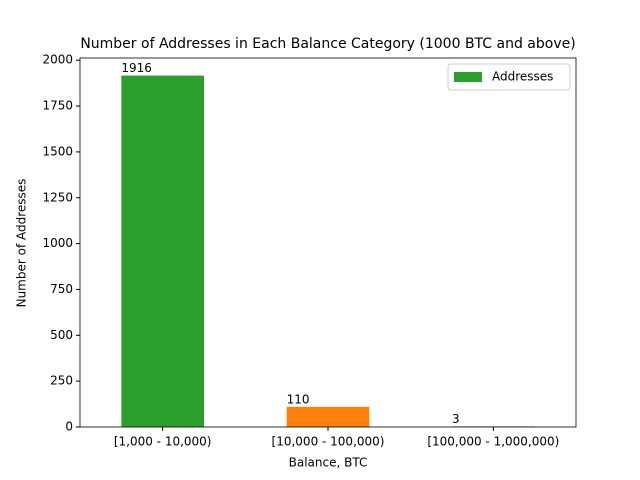  I want to click on legend-box, so click(509, 77).